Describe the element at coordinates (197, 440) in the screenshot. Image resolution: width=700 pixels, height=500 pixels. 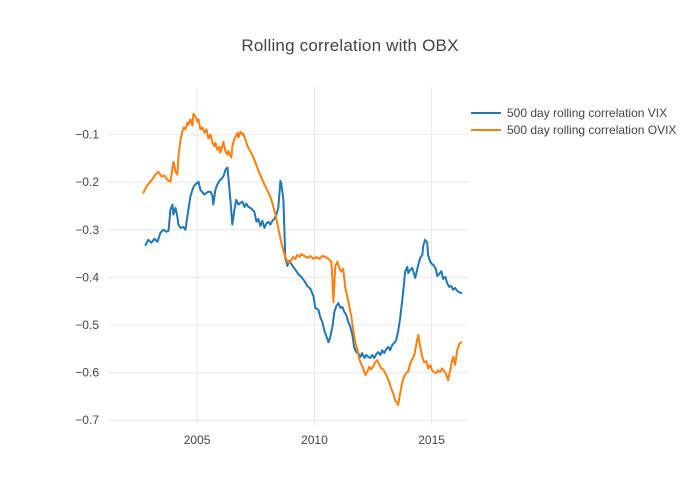
I see `x-tick-label: 2005` at that location.